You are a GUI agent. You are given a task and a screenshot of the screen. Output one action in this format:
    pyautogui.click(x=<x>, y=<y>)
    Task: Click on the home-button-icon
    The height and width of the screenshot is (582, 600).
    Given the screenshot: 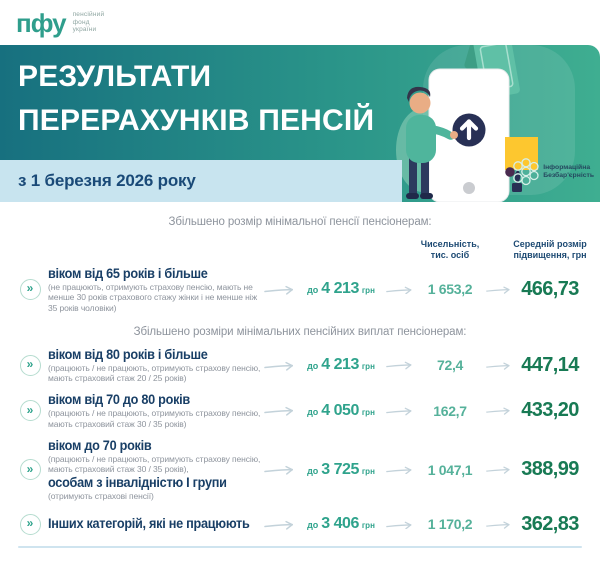 What is the action you would take?
    pyautogui.click(x=469, y=188)
    